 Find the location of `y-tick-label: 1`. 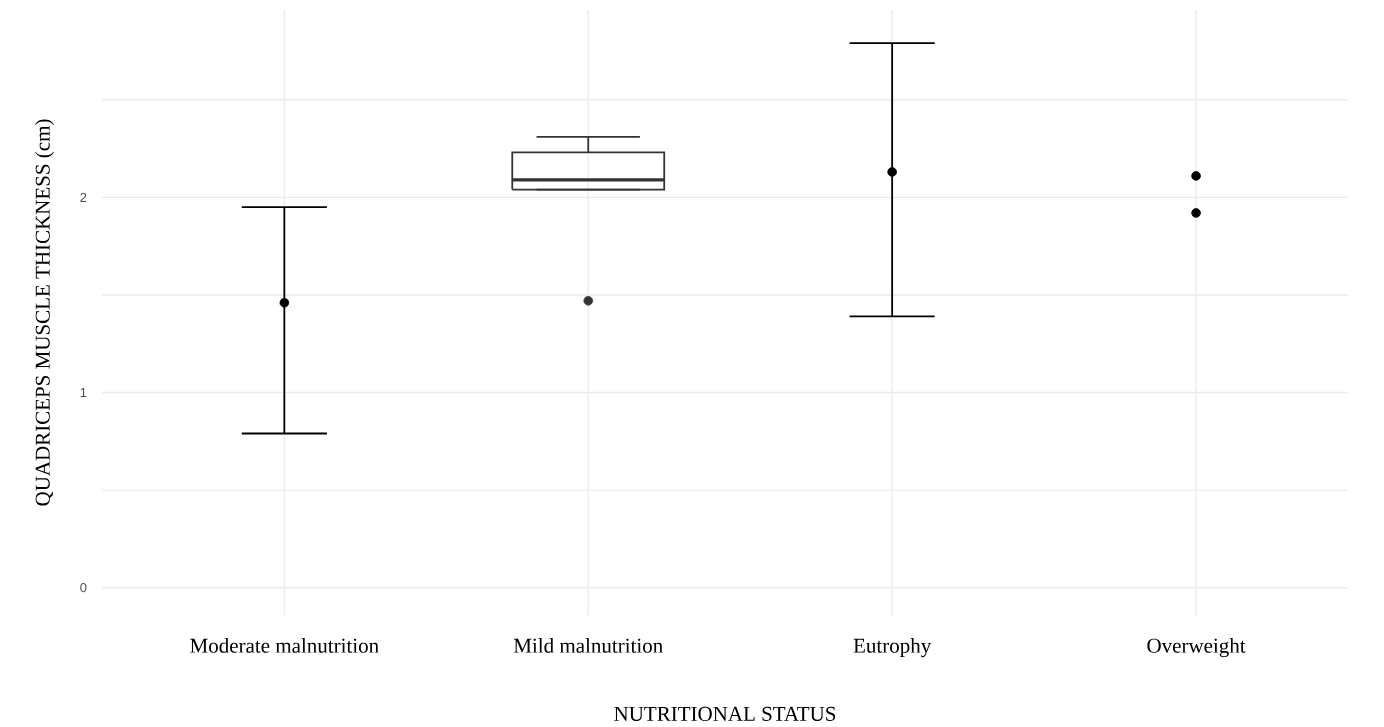

y-tick-label: 1 is located at coordinates (83, 392).